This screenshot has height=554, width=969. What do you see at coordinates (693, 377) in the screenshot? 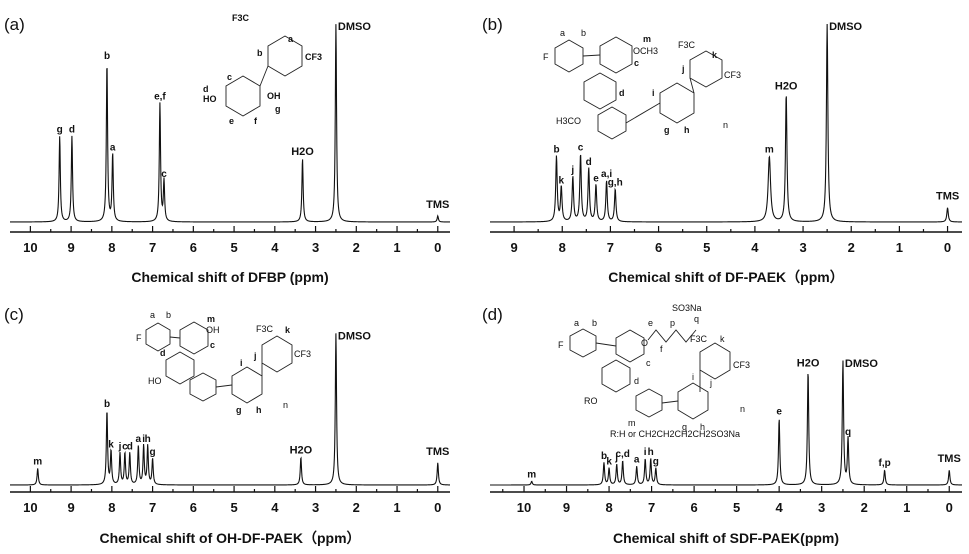
I see `panel-d-mol-i: i` at bounding box center [693, 377].